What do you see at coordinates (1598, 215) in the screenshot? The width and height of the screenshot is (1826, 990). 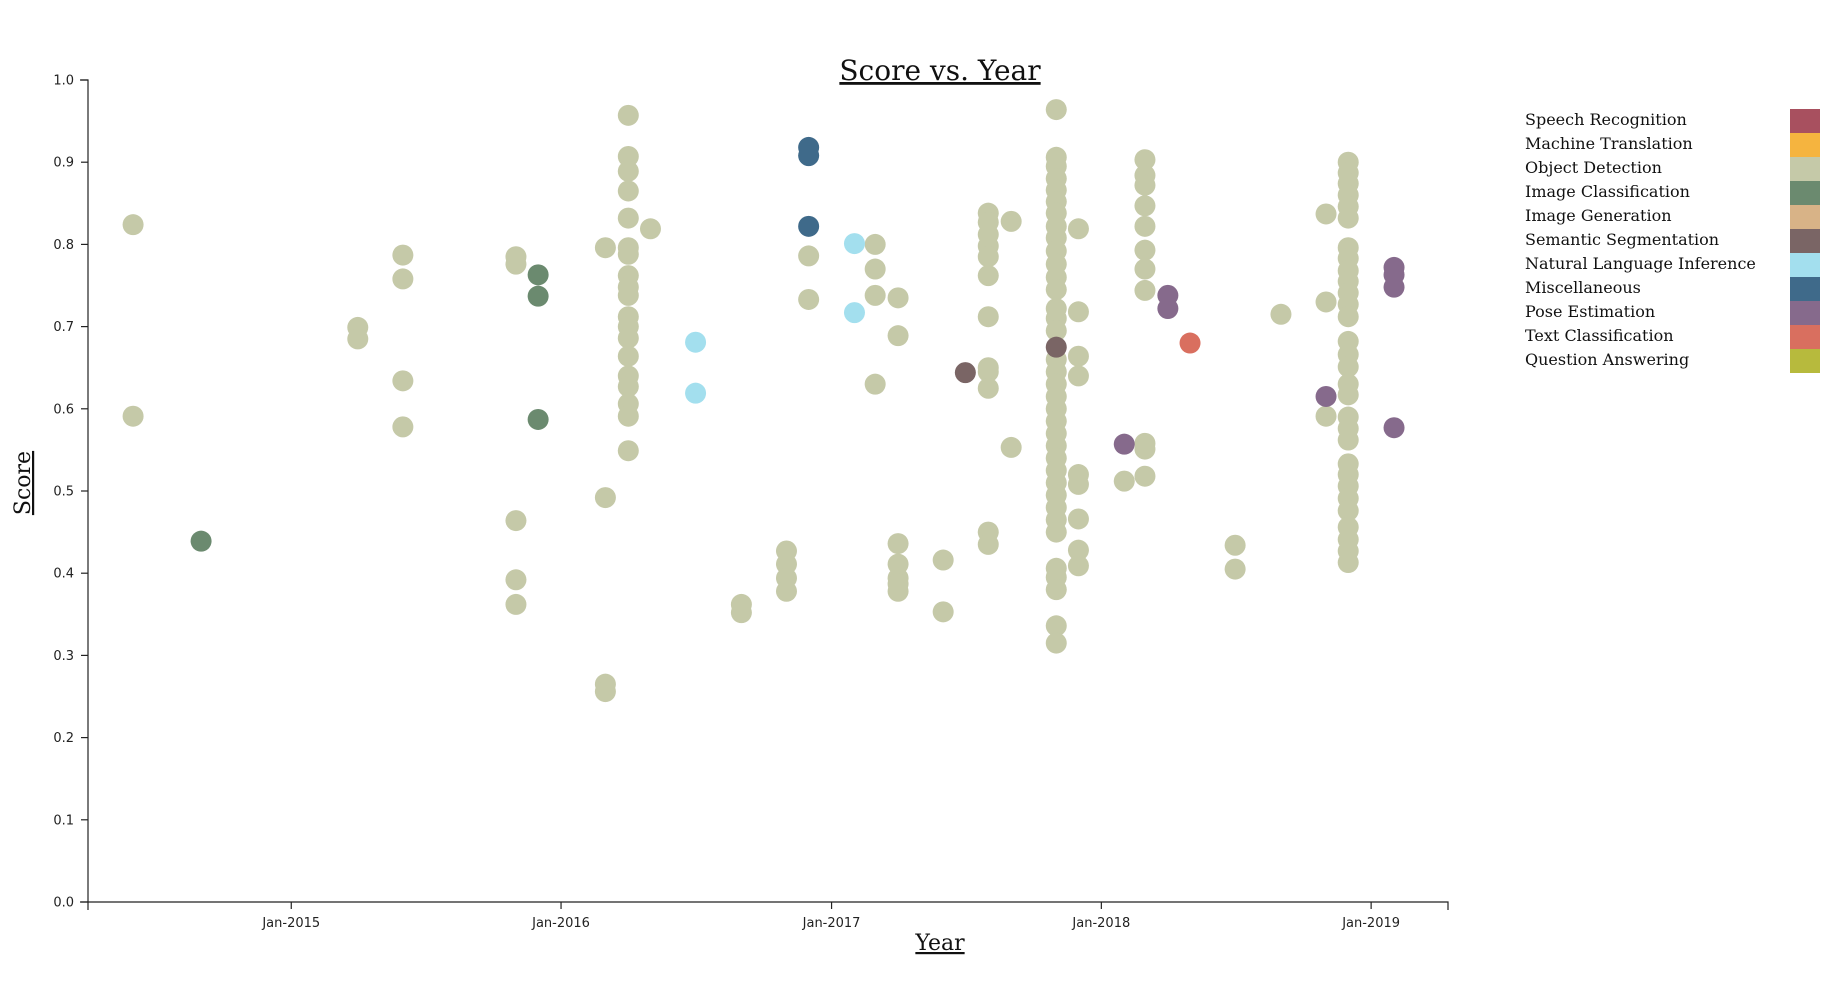 I see `legend-label: Image Generation` at bounding box center [1598, 215].